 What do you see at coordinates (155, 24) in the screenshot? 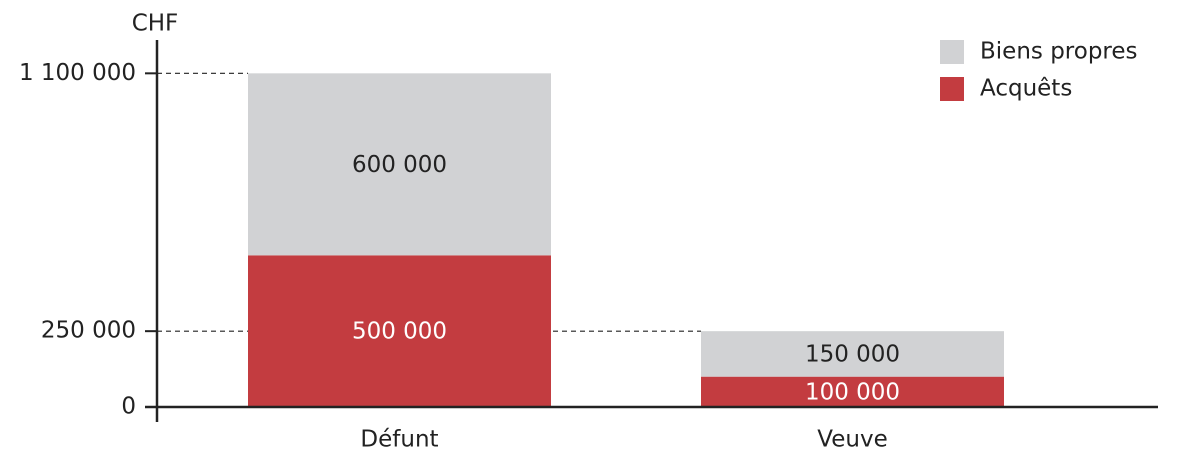
I see `y-axis-label: CHF` at bounding box center [155, 24].